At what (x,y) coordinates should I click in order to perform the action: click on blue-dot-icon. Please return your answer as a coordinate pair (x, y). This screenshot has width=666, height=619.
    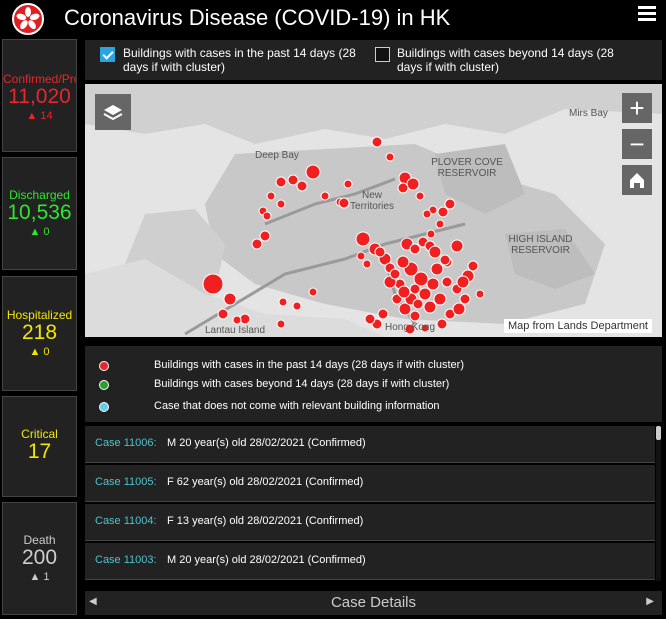
    Looking at the image, I should click on (104, 407).